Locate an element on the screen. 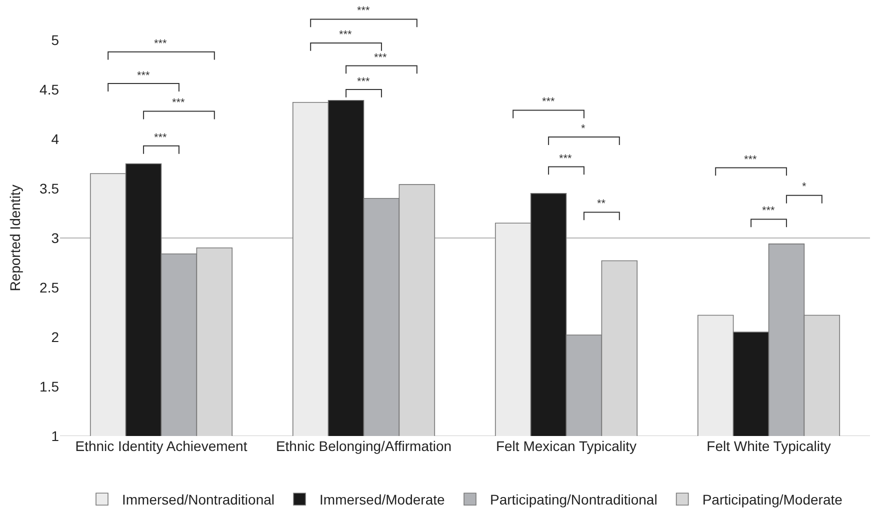  y-tick-label: 2 is located at coordinates (55, 336).